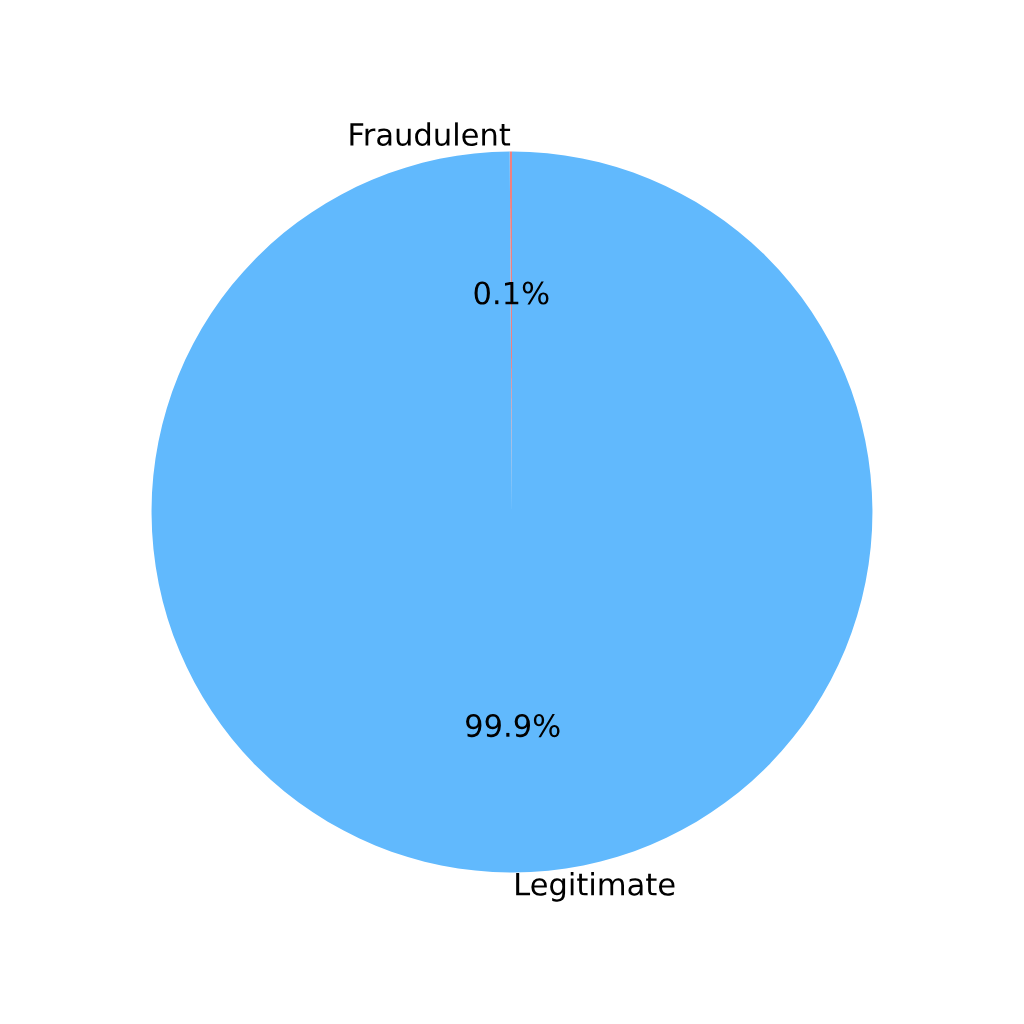  I want to click on data-label: 99.9%, so click(513, 726).